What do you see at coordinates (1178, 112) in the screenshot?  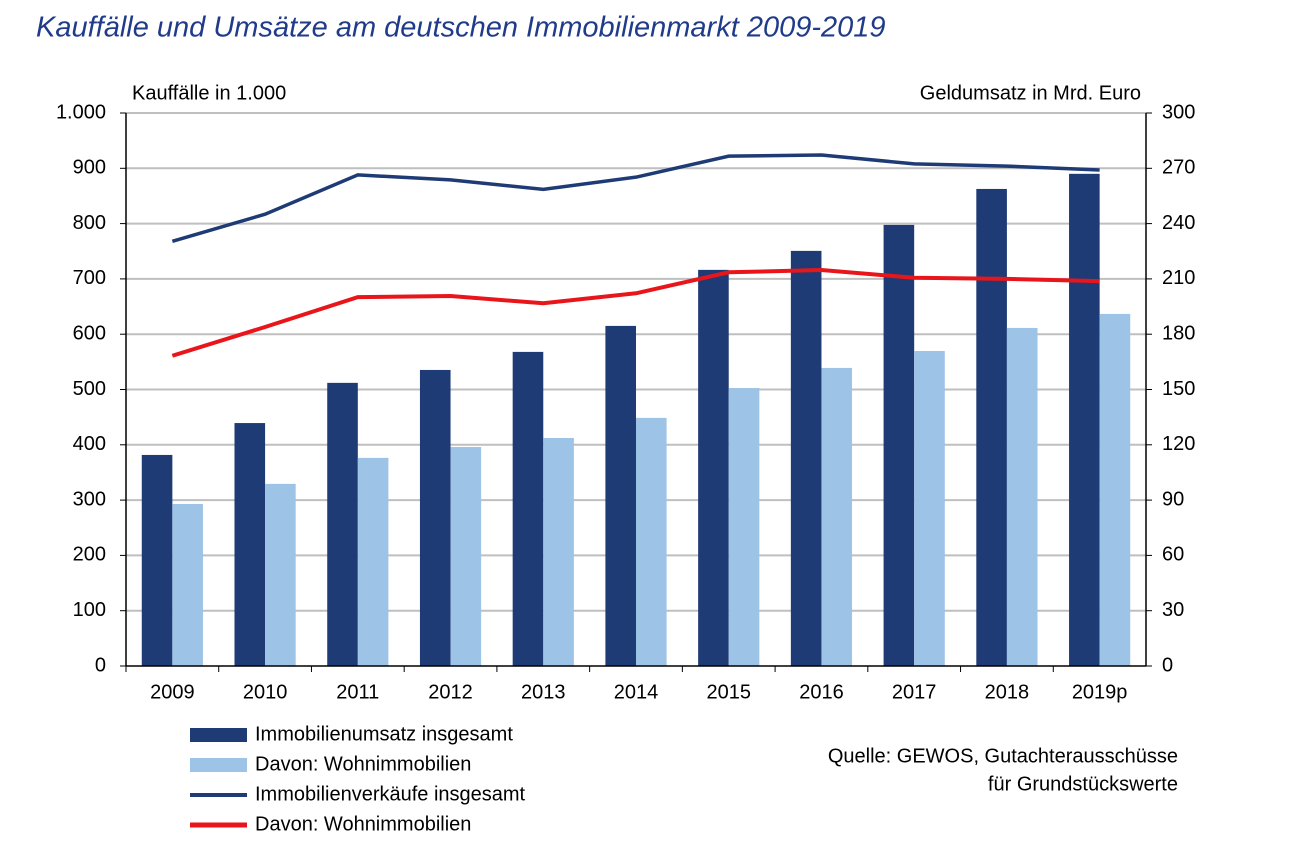 I see `y2-tick-label: 300` at bounding box center [1178, 112].